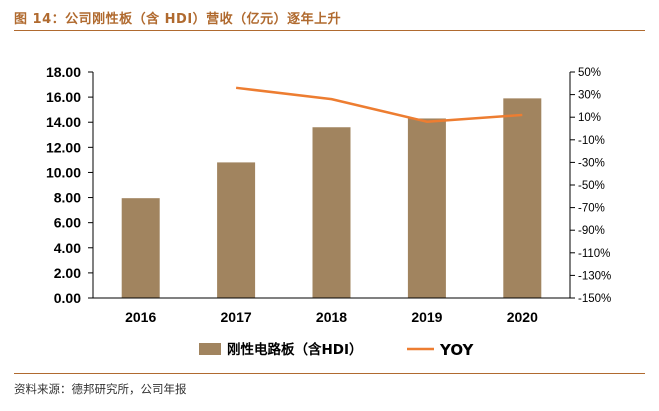  Describe the element at coordinates (594, 254) in the screenshot. I see `right-tick-label: -110%` at that location.